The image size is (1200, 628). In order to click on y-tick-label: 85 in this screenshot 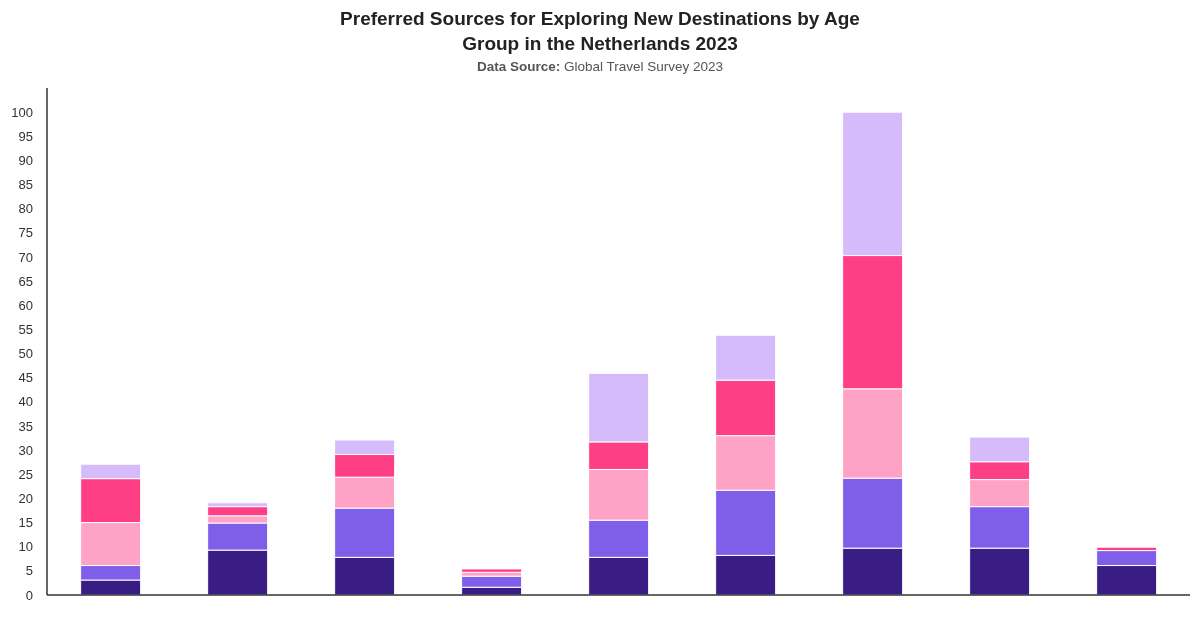, I will do `click(25, 185)`.